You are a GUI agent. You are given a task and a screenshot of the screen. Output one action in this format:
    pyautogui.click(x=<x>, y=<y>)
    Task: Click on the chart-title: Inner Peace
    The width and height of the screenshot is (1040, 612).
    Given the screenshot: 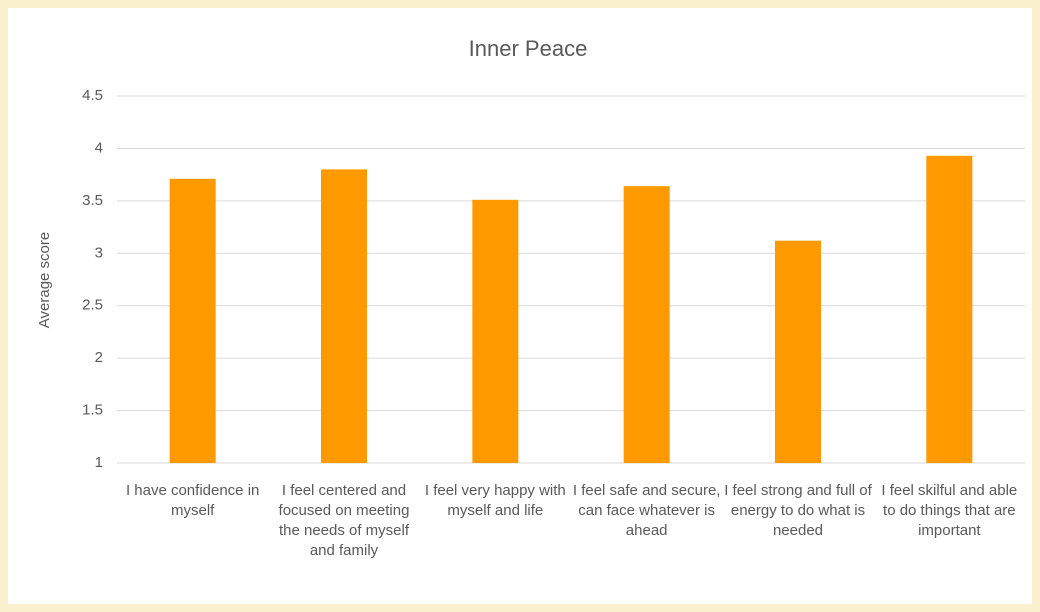 What is the action you would take?
    pyautogui.click(x=528, y=48)
    